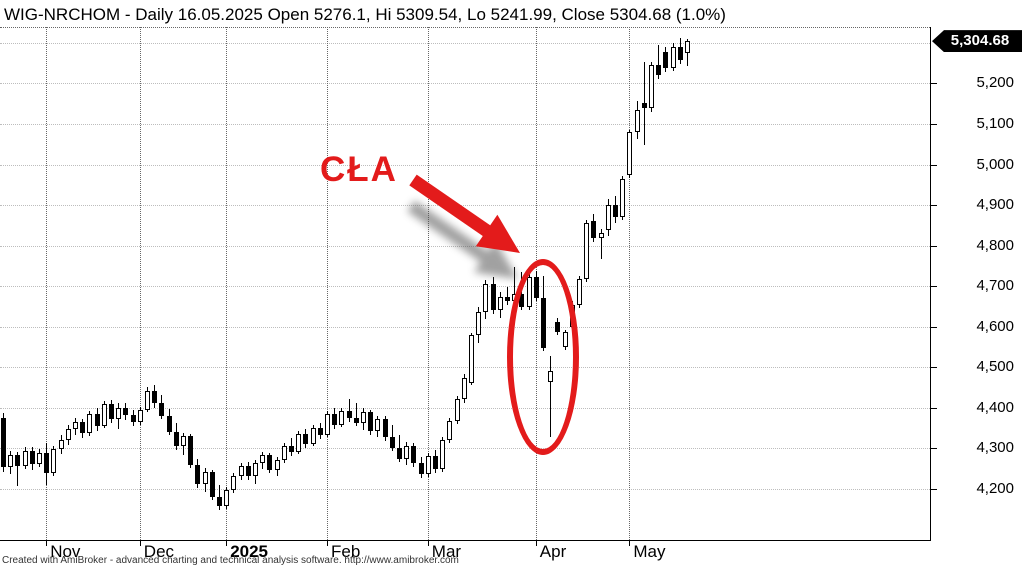 This screenshot has width=1022, height=572. Describe the element at coordinates (65, 551) in the screenshot. I see `x-axis-label: Nov` at that location.